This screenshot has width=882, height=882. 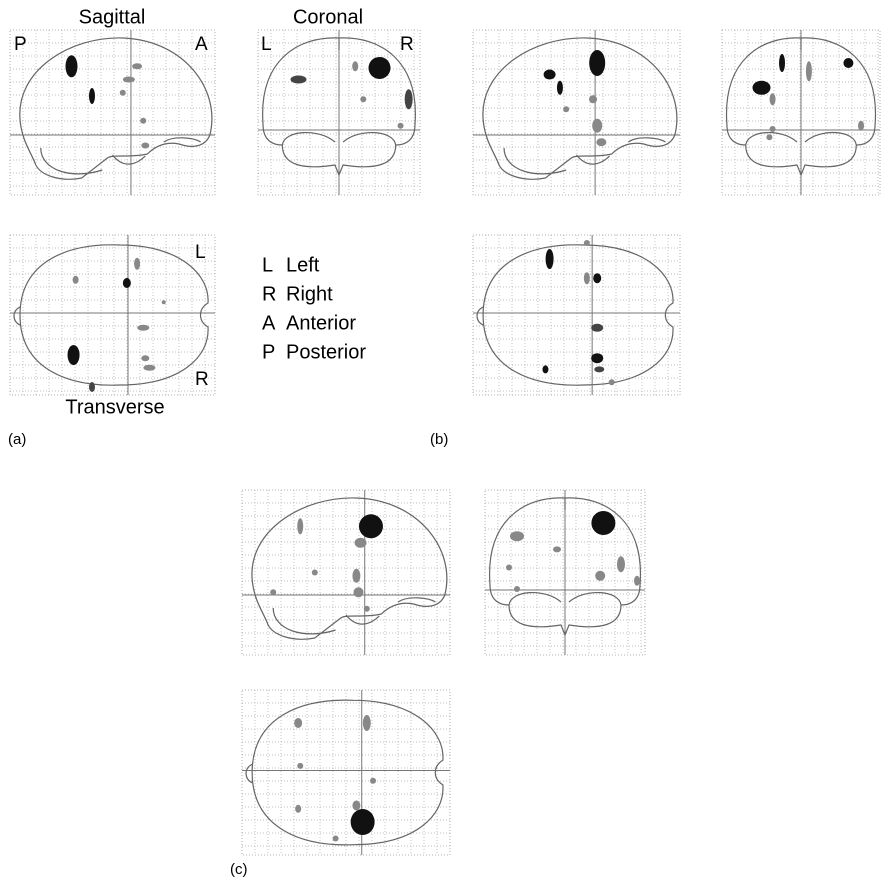 I want to click on orientation-label: L, so click(x=200, y=252).